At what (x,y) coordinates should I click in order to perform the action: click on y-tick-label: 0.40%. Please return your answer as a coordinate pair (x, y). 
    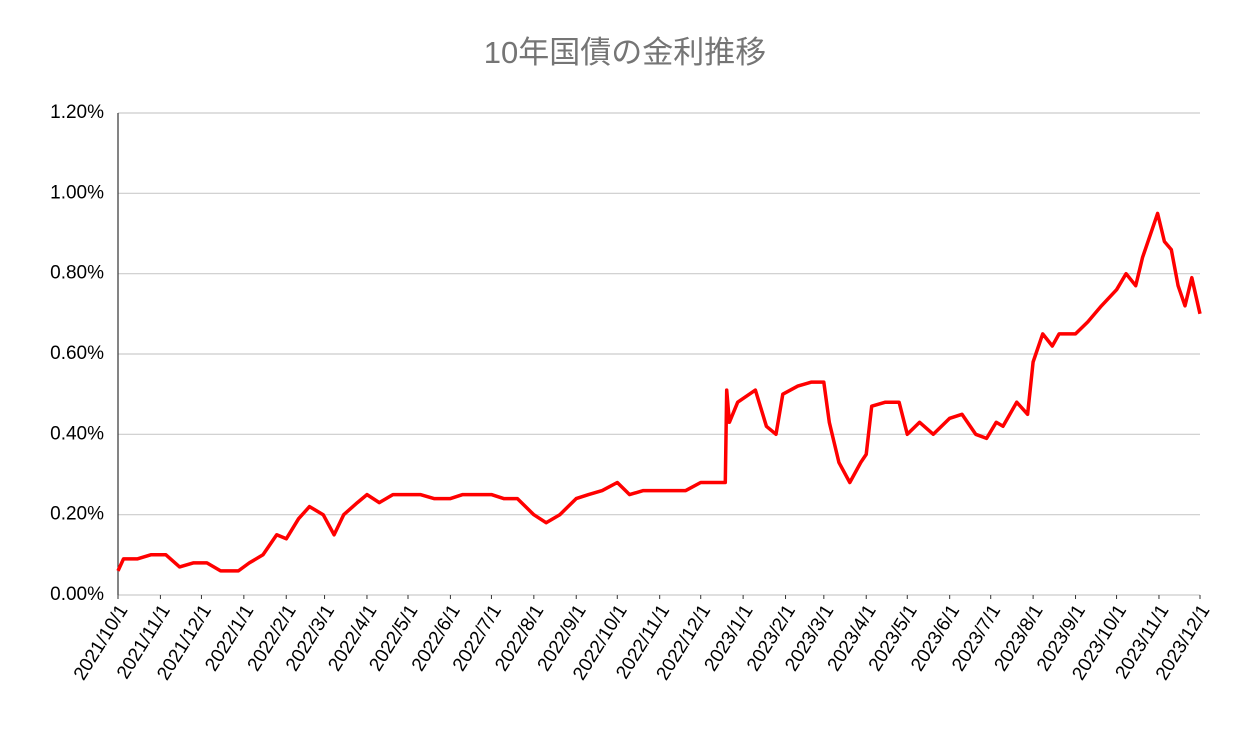
    Looking at the image, I should click on (77, 433).